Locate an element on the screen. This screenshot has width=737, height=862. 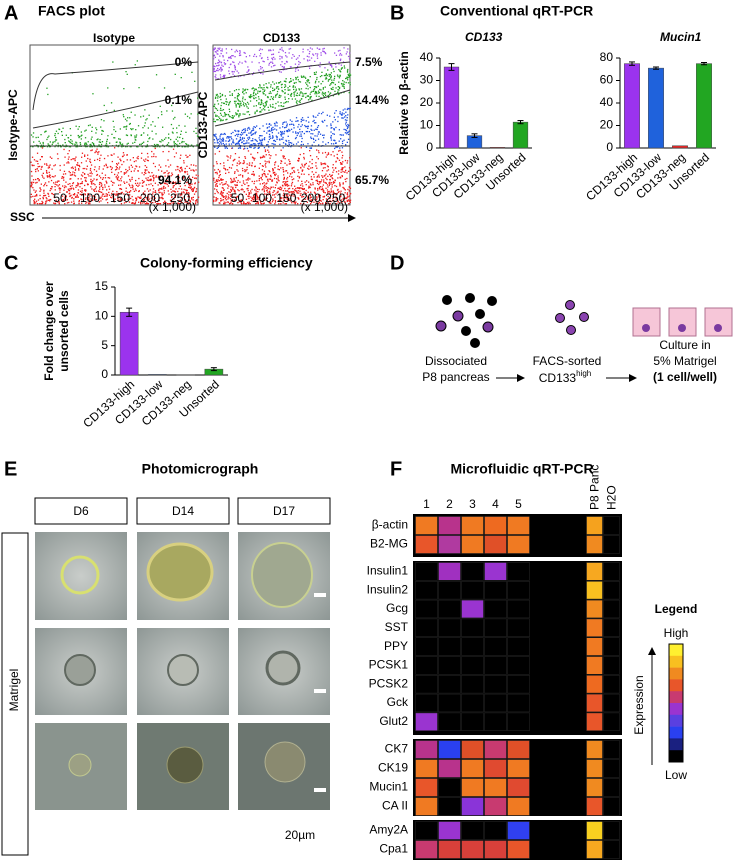
legend-swatch is located at coordinates (676, 662).